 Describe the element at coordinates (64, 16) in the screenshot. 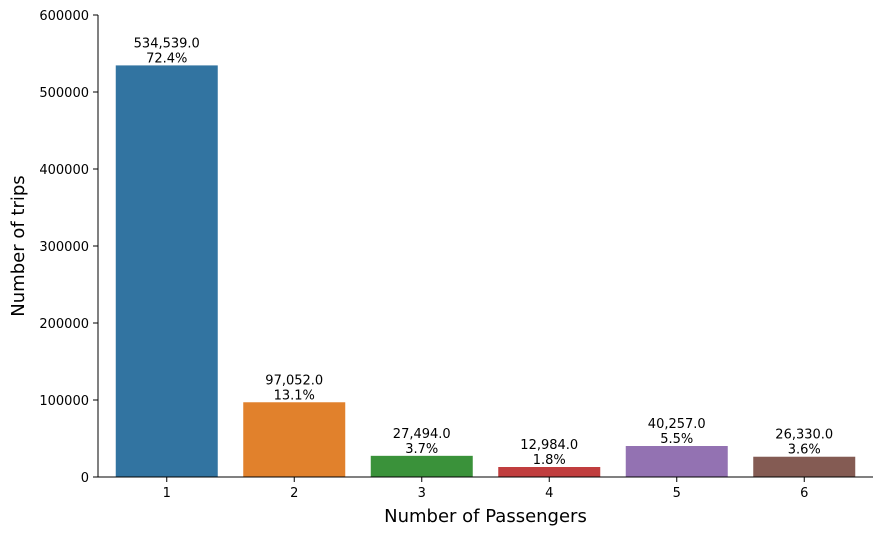

I see `y-tick-label-6: 600000` at that location.